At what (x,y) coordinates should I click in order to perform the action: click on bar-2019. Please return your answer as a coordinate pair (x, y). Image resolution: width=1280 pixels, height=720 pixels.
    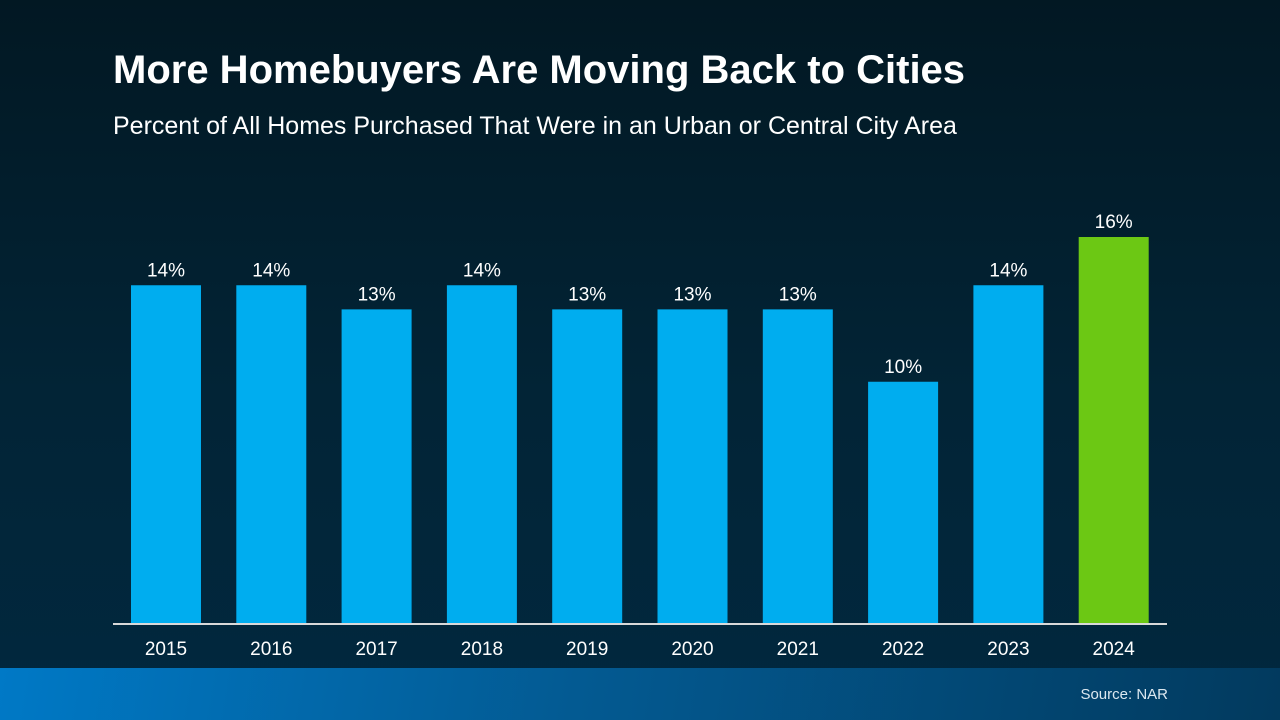
    Looking at the image, I should click on (587, 466).